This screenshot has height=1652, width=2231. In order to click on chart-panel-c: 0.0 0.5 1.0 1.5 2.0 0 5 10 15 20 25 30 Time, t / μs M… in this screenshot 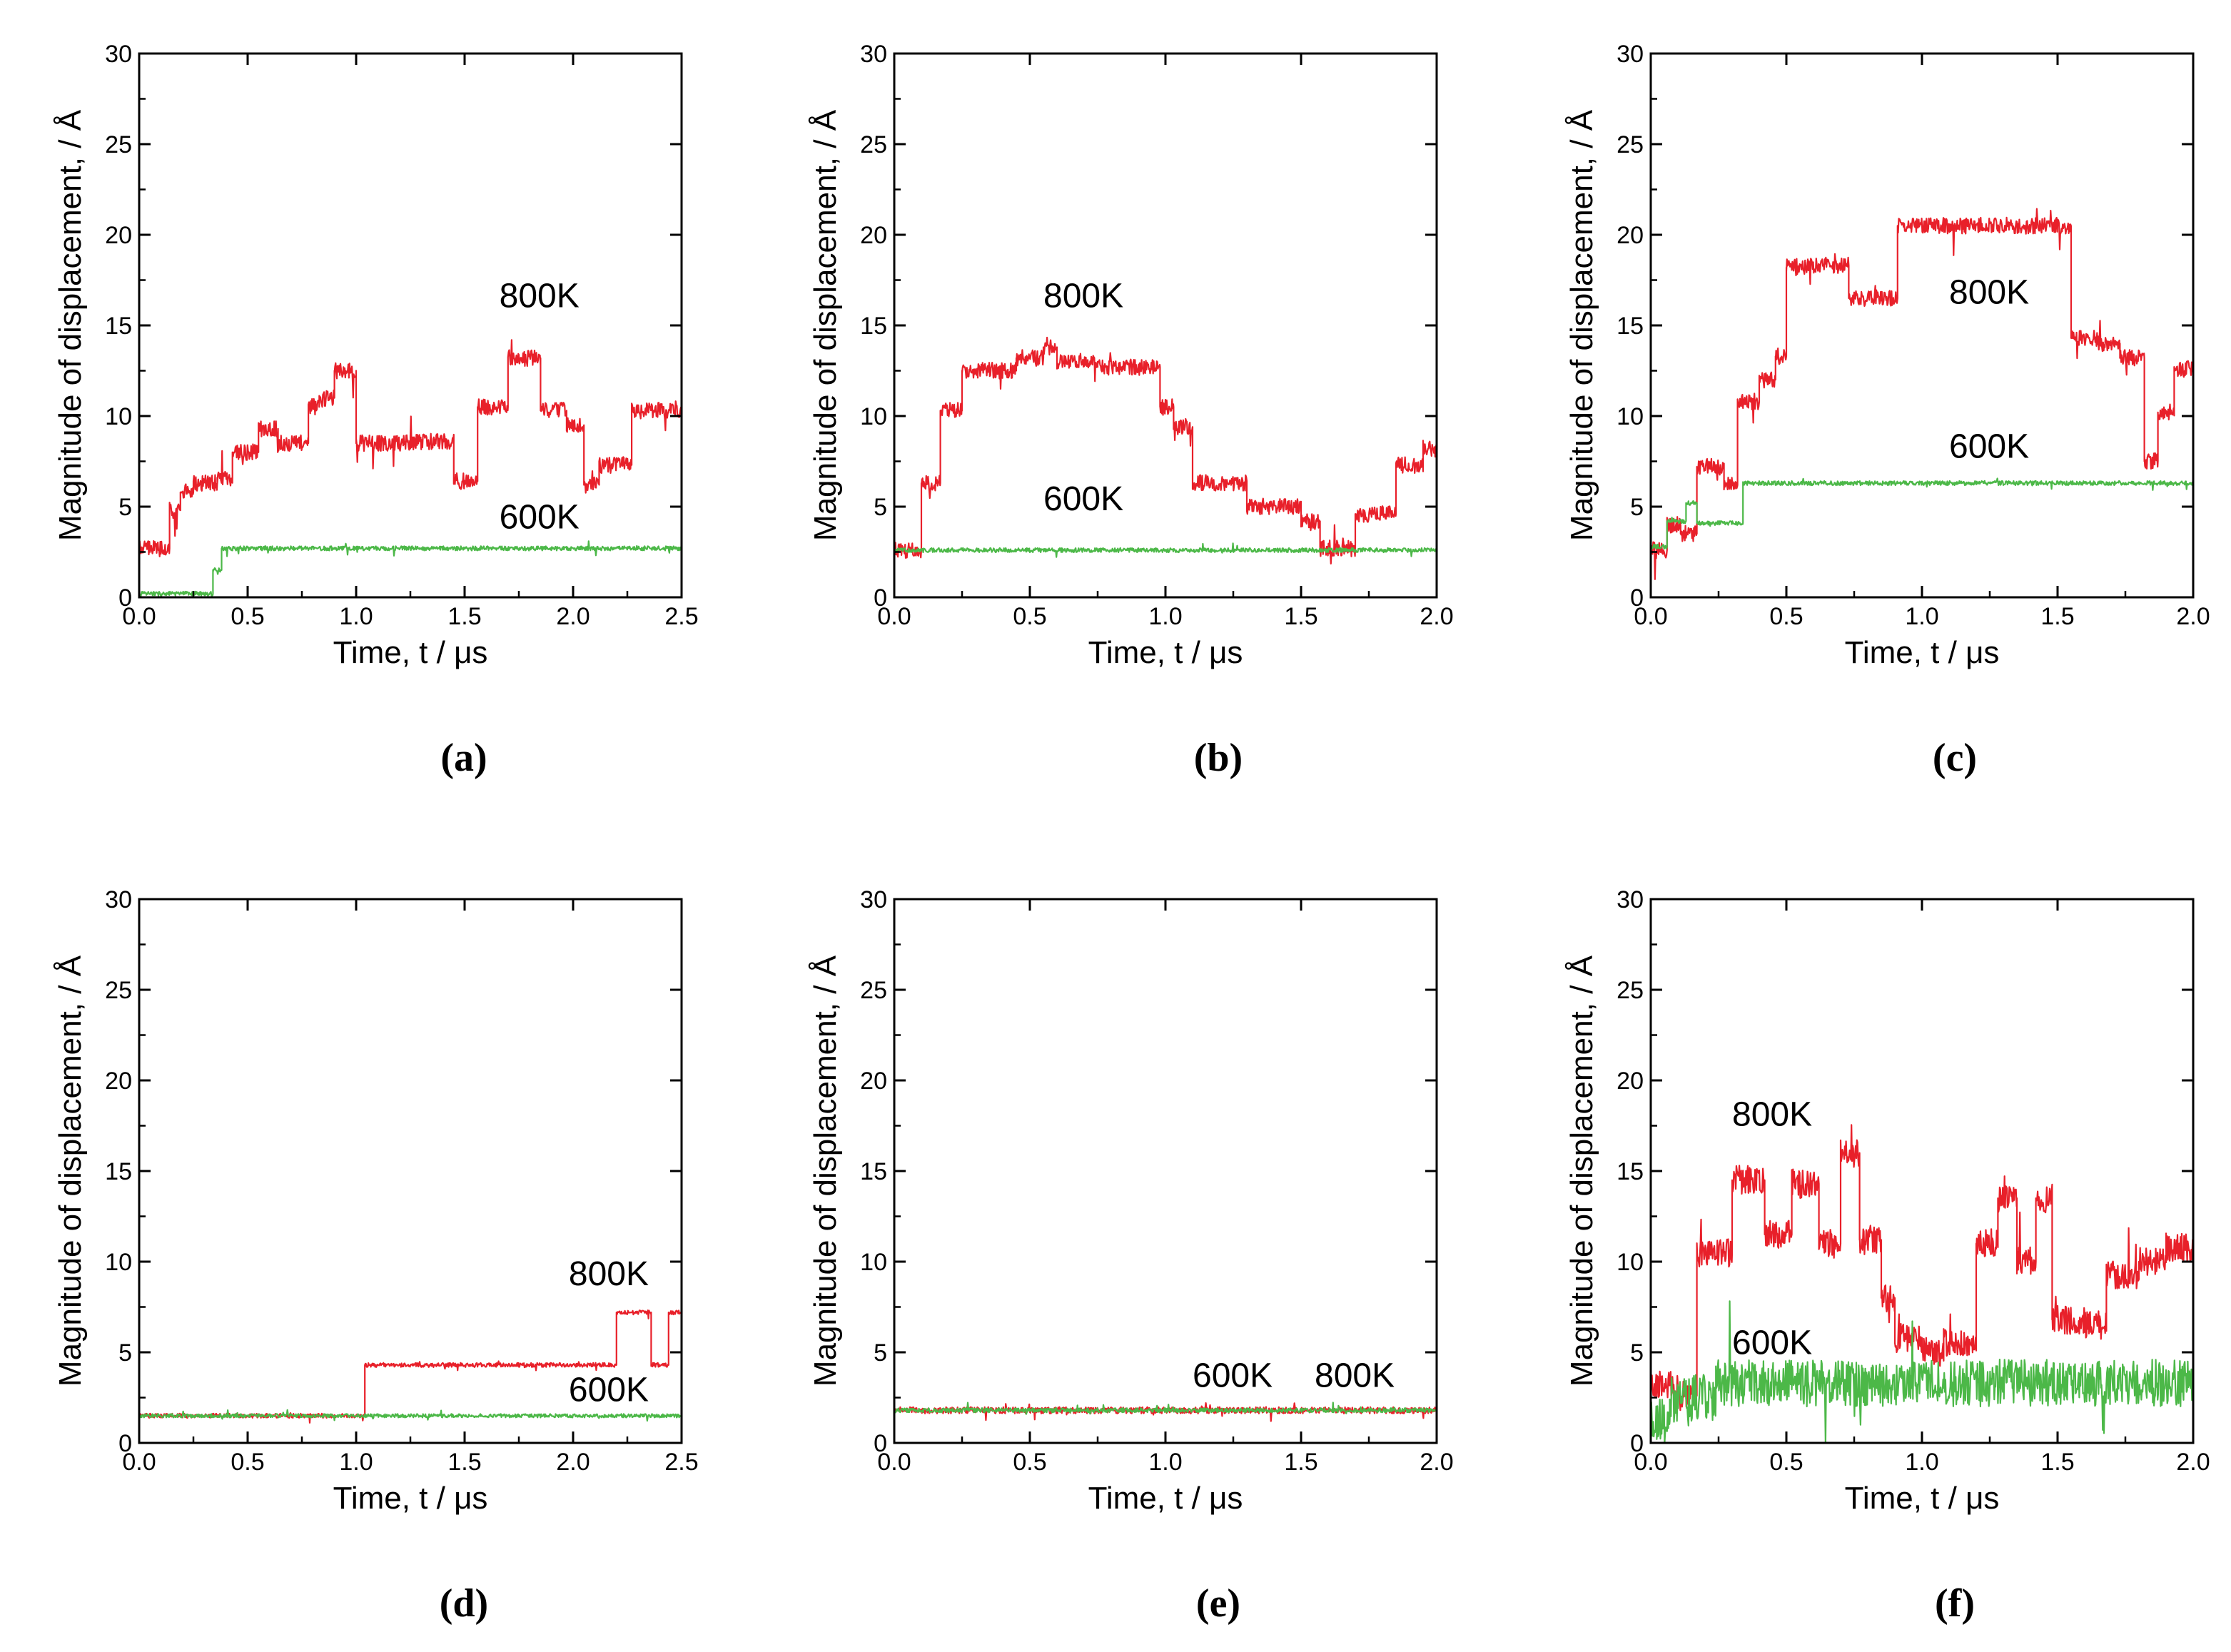, I will do `click(1887, 410)`.